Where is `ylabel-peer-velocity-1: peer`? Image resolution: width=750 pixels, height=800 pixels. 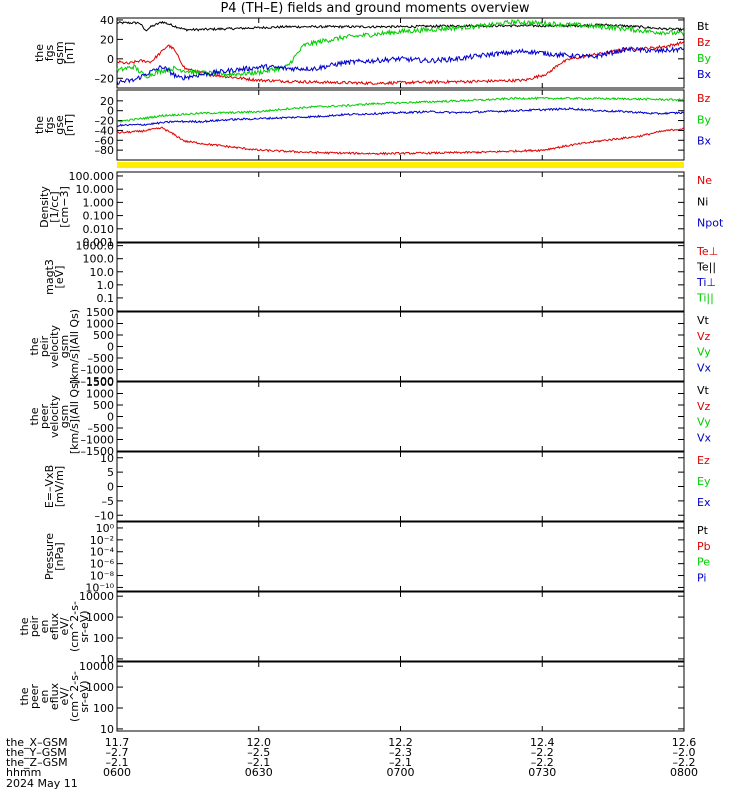 ylabel-peer-velocity-1: peer is located at coordinates (44, 417).